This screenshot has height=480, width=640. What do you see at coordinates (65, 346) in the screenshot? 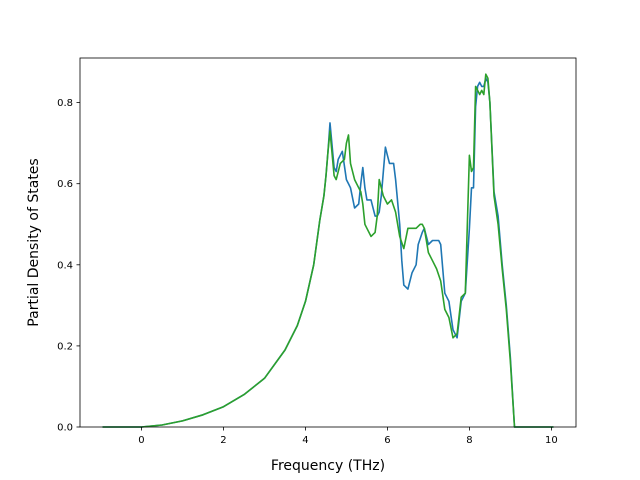
I see `y-tick-label: 0.2` at bounding box center [65, 346].